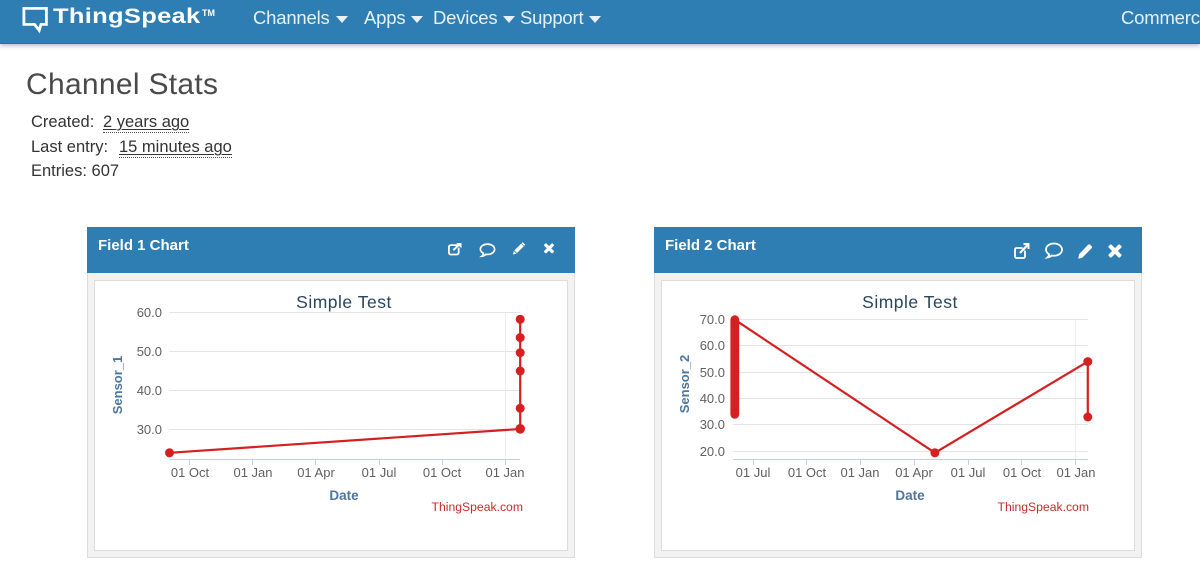 The image size is (1200, 574). Describe the element at coordinates (712, 319) in the screenshot. I see `svg-text: 70.0` at that location.